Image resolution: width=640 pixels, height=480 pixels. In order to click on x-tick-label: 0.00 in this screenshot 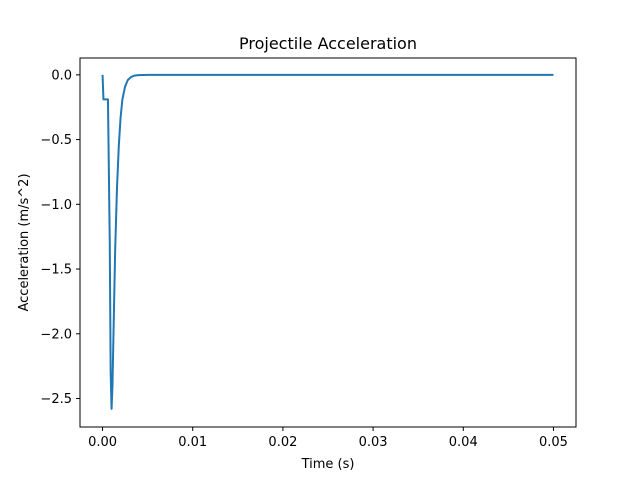, I will do `click(102, 442)`.